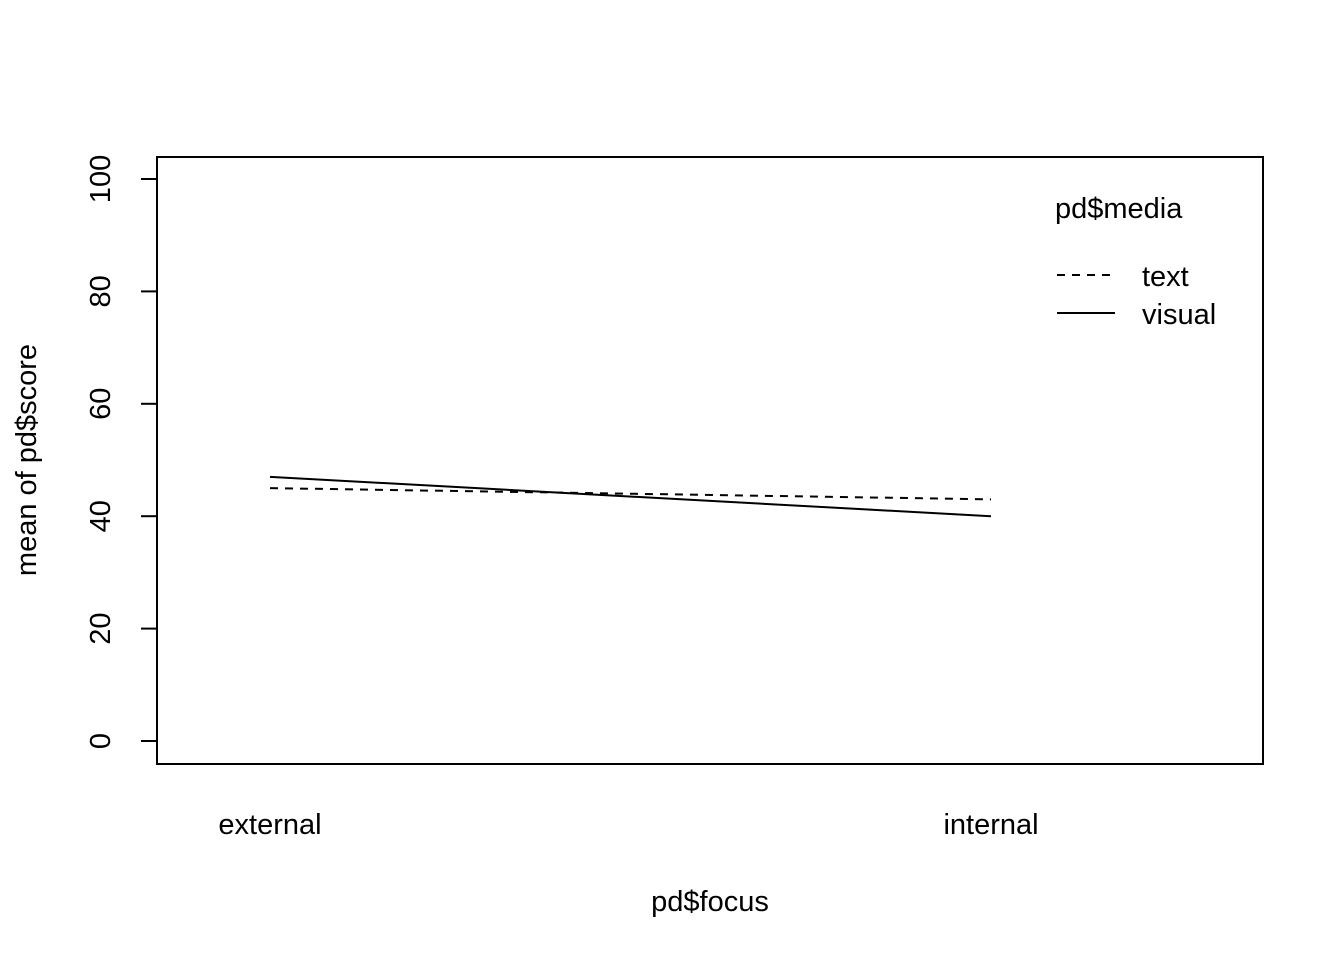  What do you see at coordinates (101, 741) in the screenshot?
I see `y-tick-label: 0` at bounding box center [101, 741].